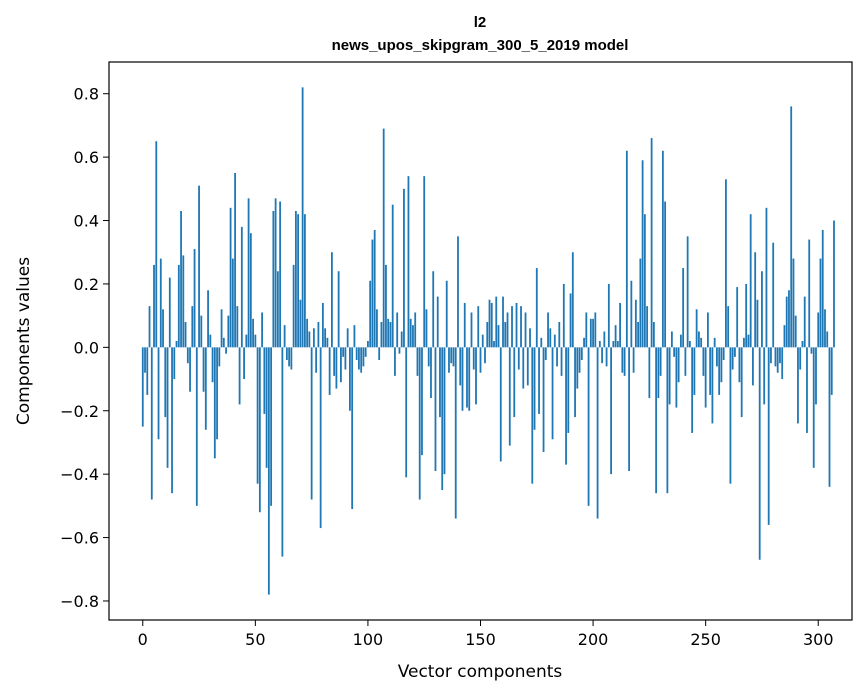 This screenshot has height=696, width=867. I want to click on y-tick-label: −0.8, so click(79, 601).